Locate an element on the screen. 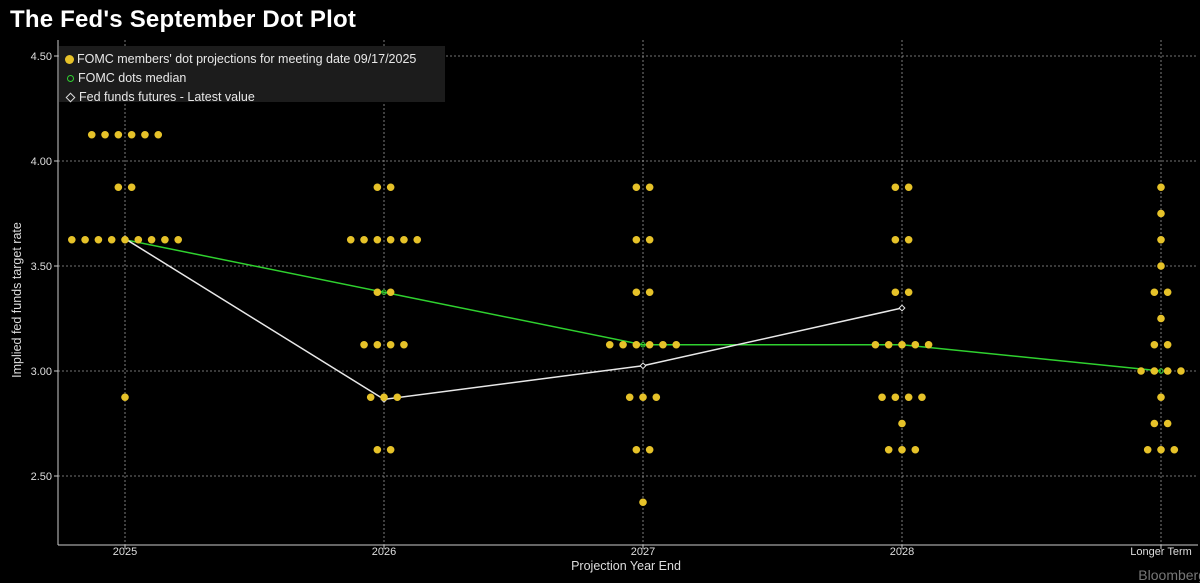  x-tick-label: 2025 is located at coordinates (125, 552).